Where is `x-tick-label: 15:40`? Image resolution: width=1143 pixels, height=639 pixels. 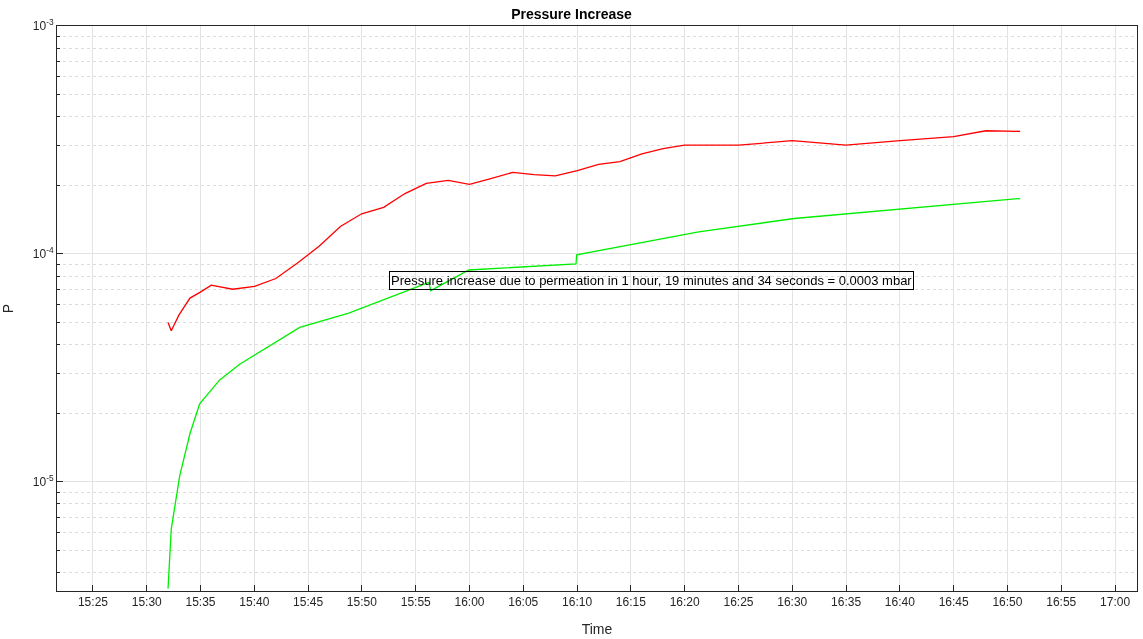 x-tick-label: 15:40 is located at coordinates (254, 602).